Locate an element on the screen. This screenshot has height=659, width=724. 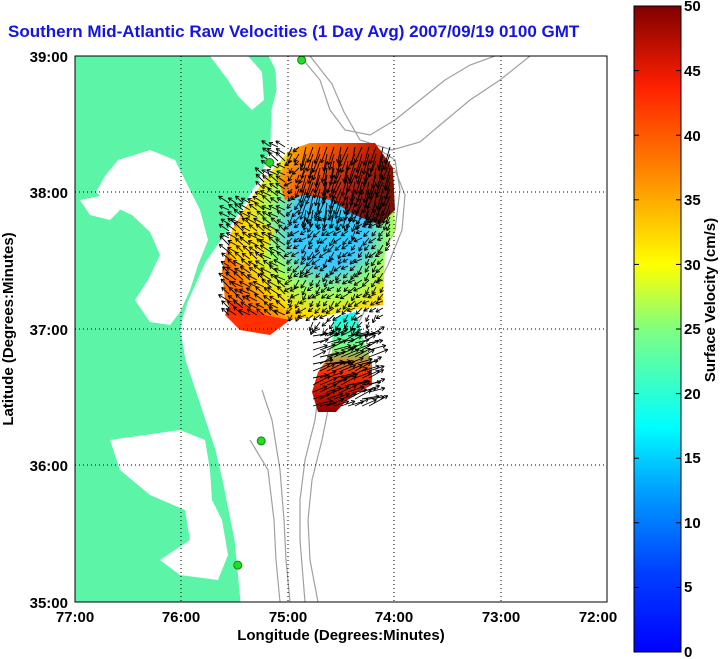
lat-tick-39: 39:00 is located at coordinates (49, 57).